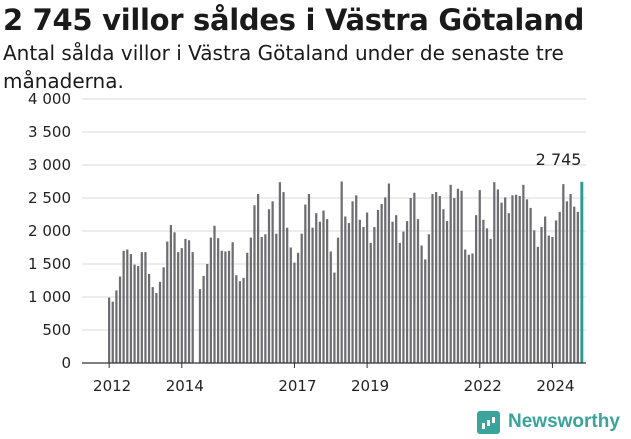 Image resolution: width=631 pixels, height=439 pixels. I want to click on y-tick-label: 1 000, so click(49, 297).